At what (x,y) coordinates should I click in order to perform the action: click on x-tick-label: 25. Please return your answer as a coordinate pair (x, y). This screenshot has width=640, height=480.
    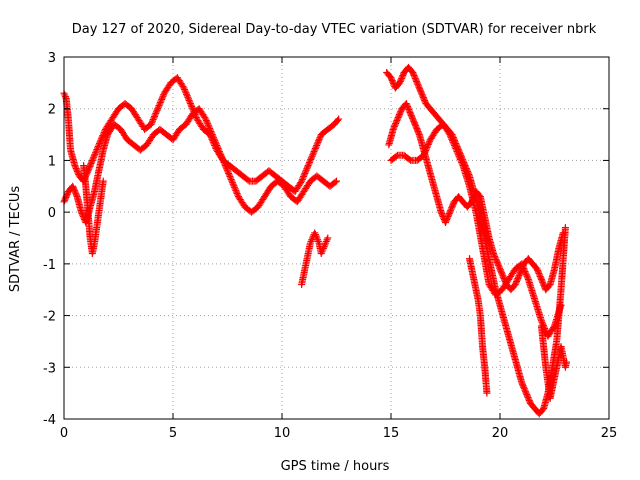
    Looking at the image, I should click on (609, 433).